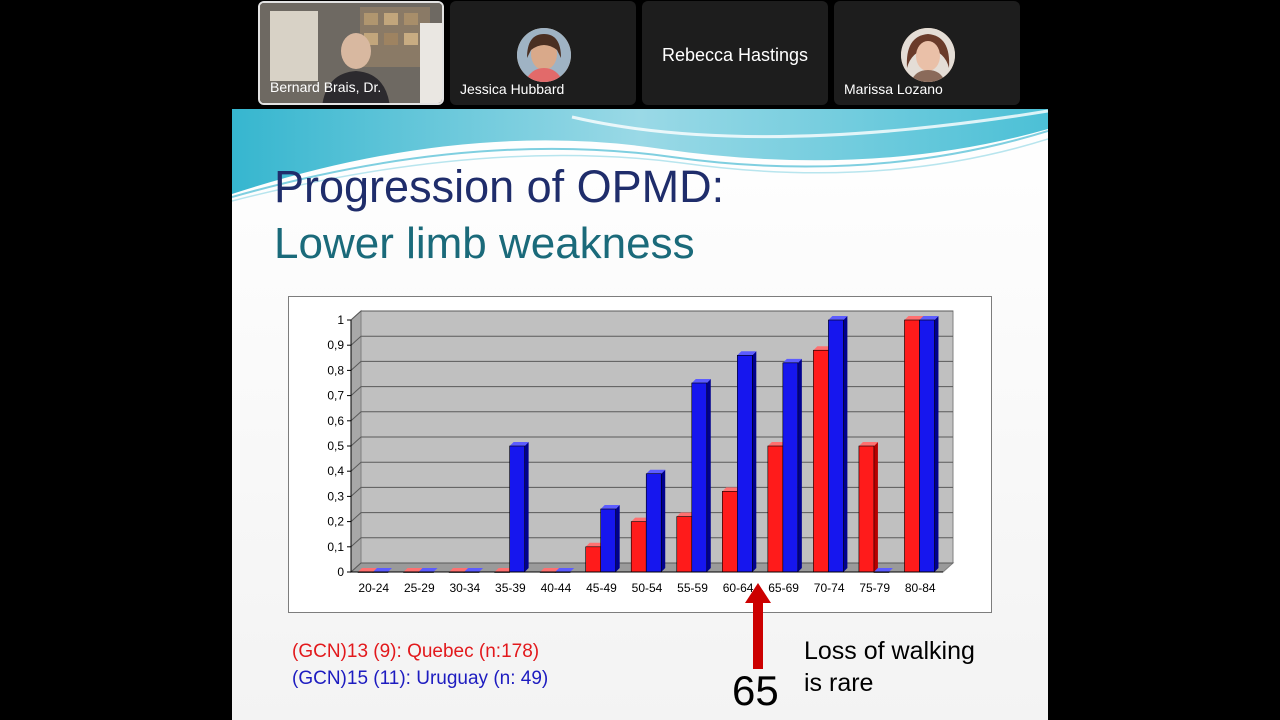 The height and width of the screenshot is (720, 1280). I want to click on x-tick-label: 55-59, so click(692, 588).